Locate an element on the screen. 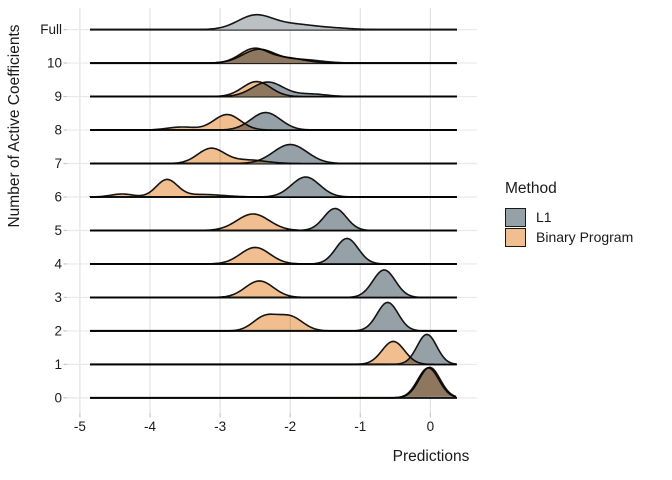  x-tick-label: -3 is located at coordinates (220, 426).